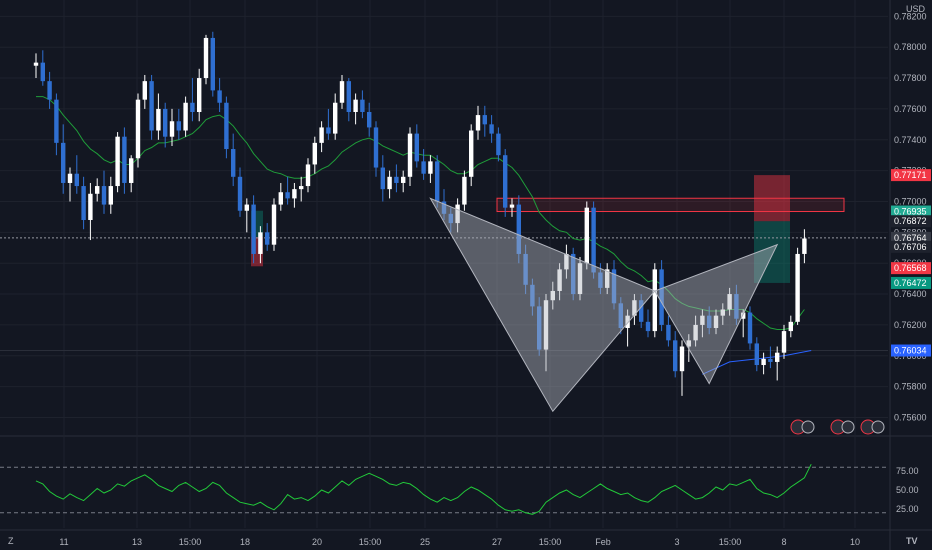 The width and height of the screenshot is (932, 550). Describe the element at coordinates (910, 387) in the screenshot. I see `price-tick: 0.75800` at that location.